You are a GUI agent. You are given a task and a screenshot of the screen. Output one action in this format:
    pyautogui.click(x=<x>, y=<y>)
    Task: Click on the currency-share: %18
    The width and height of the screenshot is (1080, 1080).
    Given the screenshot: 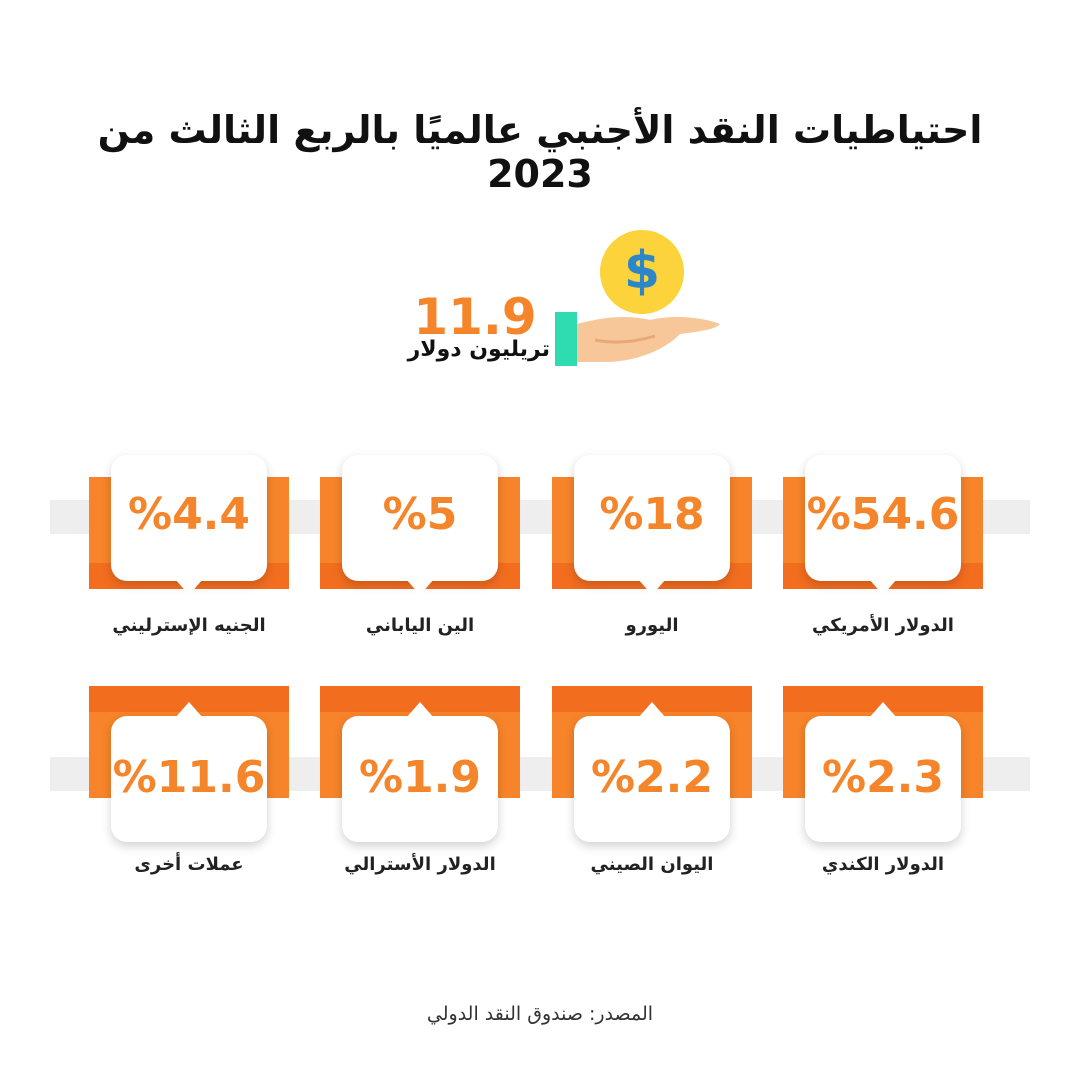 What is the action you would take?
    pyautogui.click(x=652, y=514)
    